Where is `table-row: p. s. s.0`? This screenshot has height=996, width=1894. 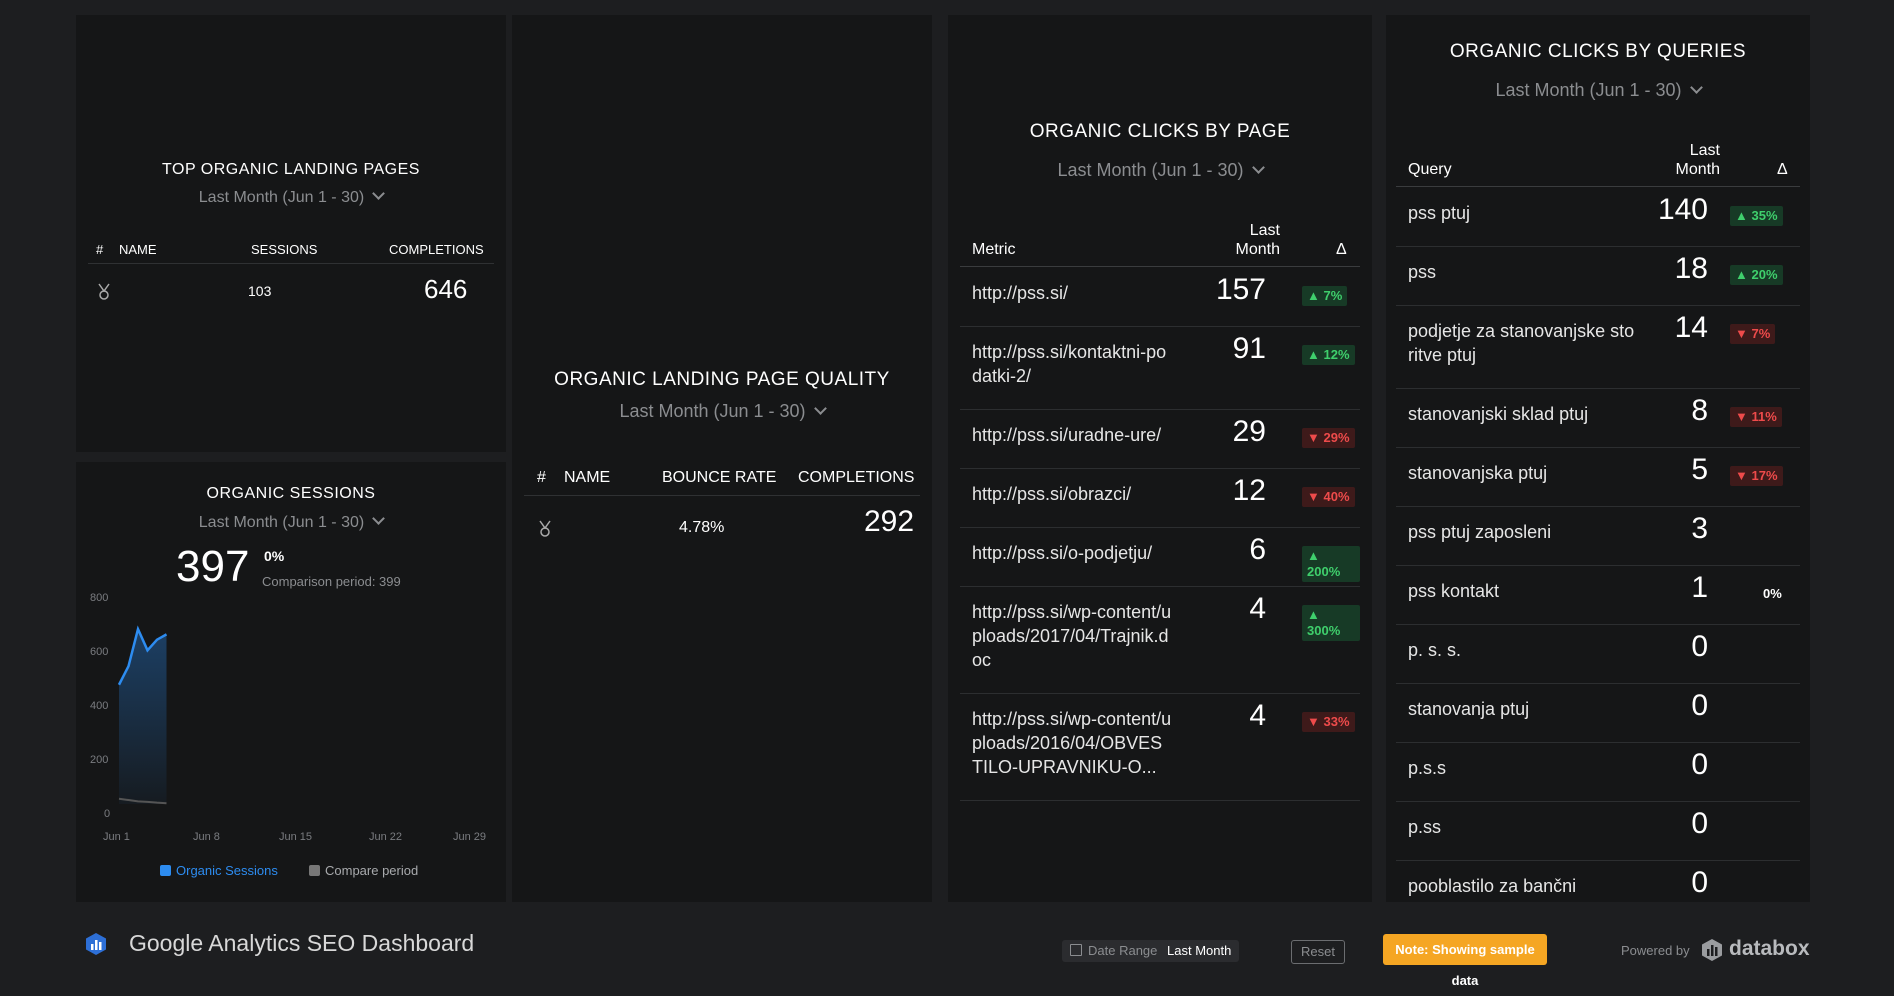
table-row: p. s. s.0 is located at coordinates (1598, 654).